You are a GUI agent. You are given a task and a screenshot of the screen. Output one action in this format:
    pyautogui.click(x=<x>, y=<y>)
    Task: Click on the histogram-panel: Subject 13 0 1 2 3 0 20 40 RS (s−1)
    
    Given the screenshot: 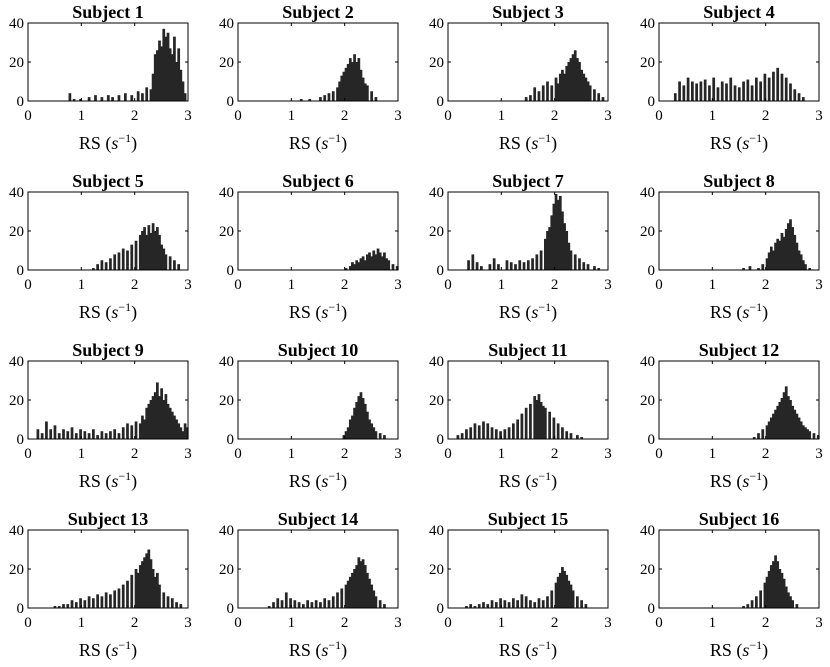 What is the action you would take?
    pyautogui.click(x=100, y=585)
    